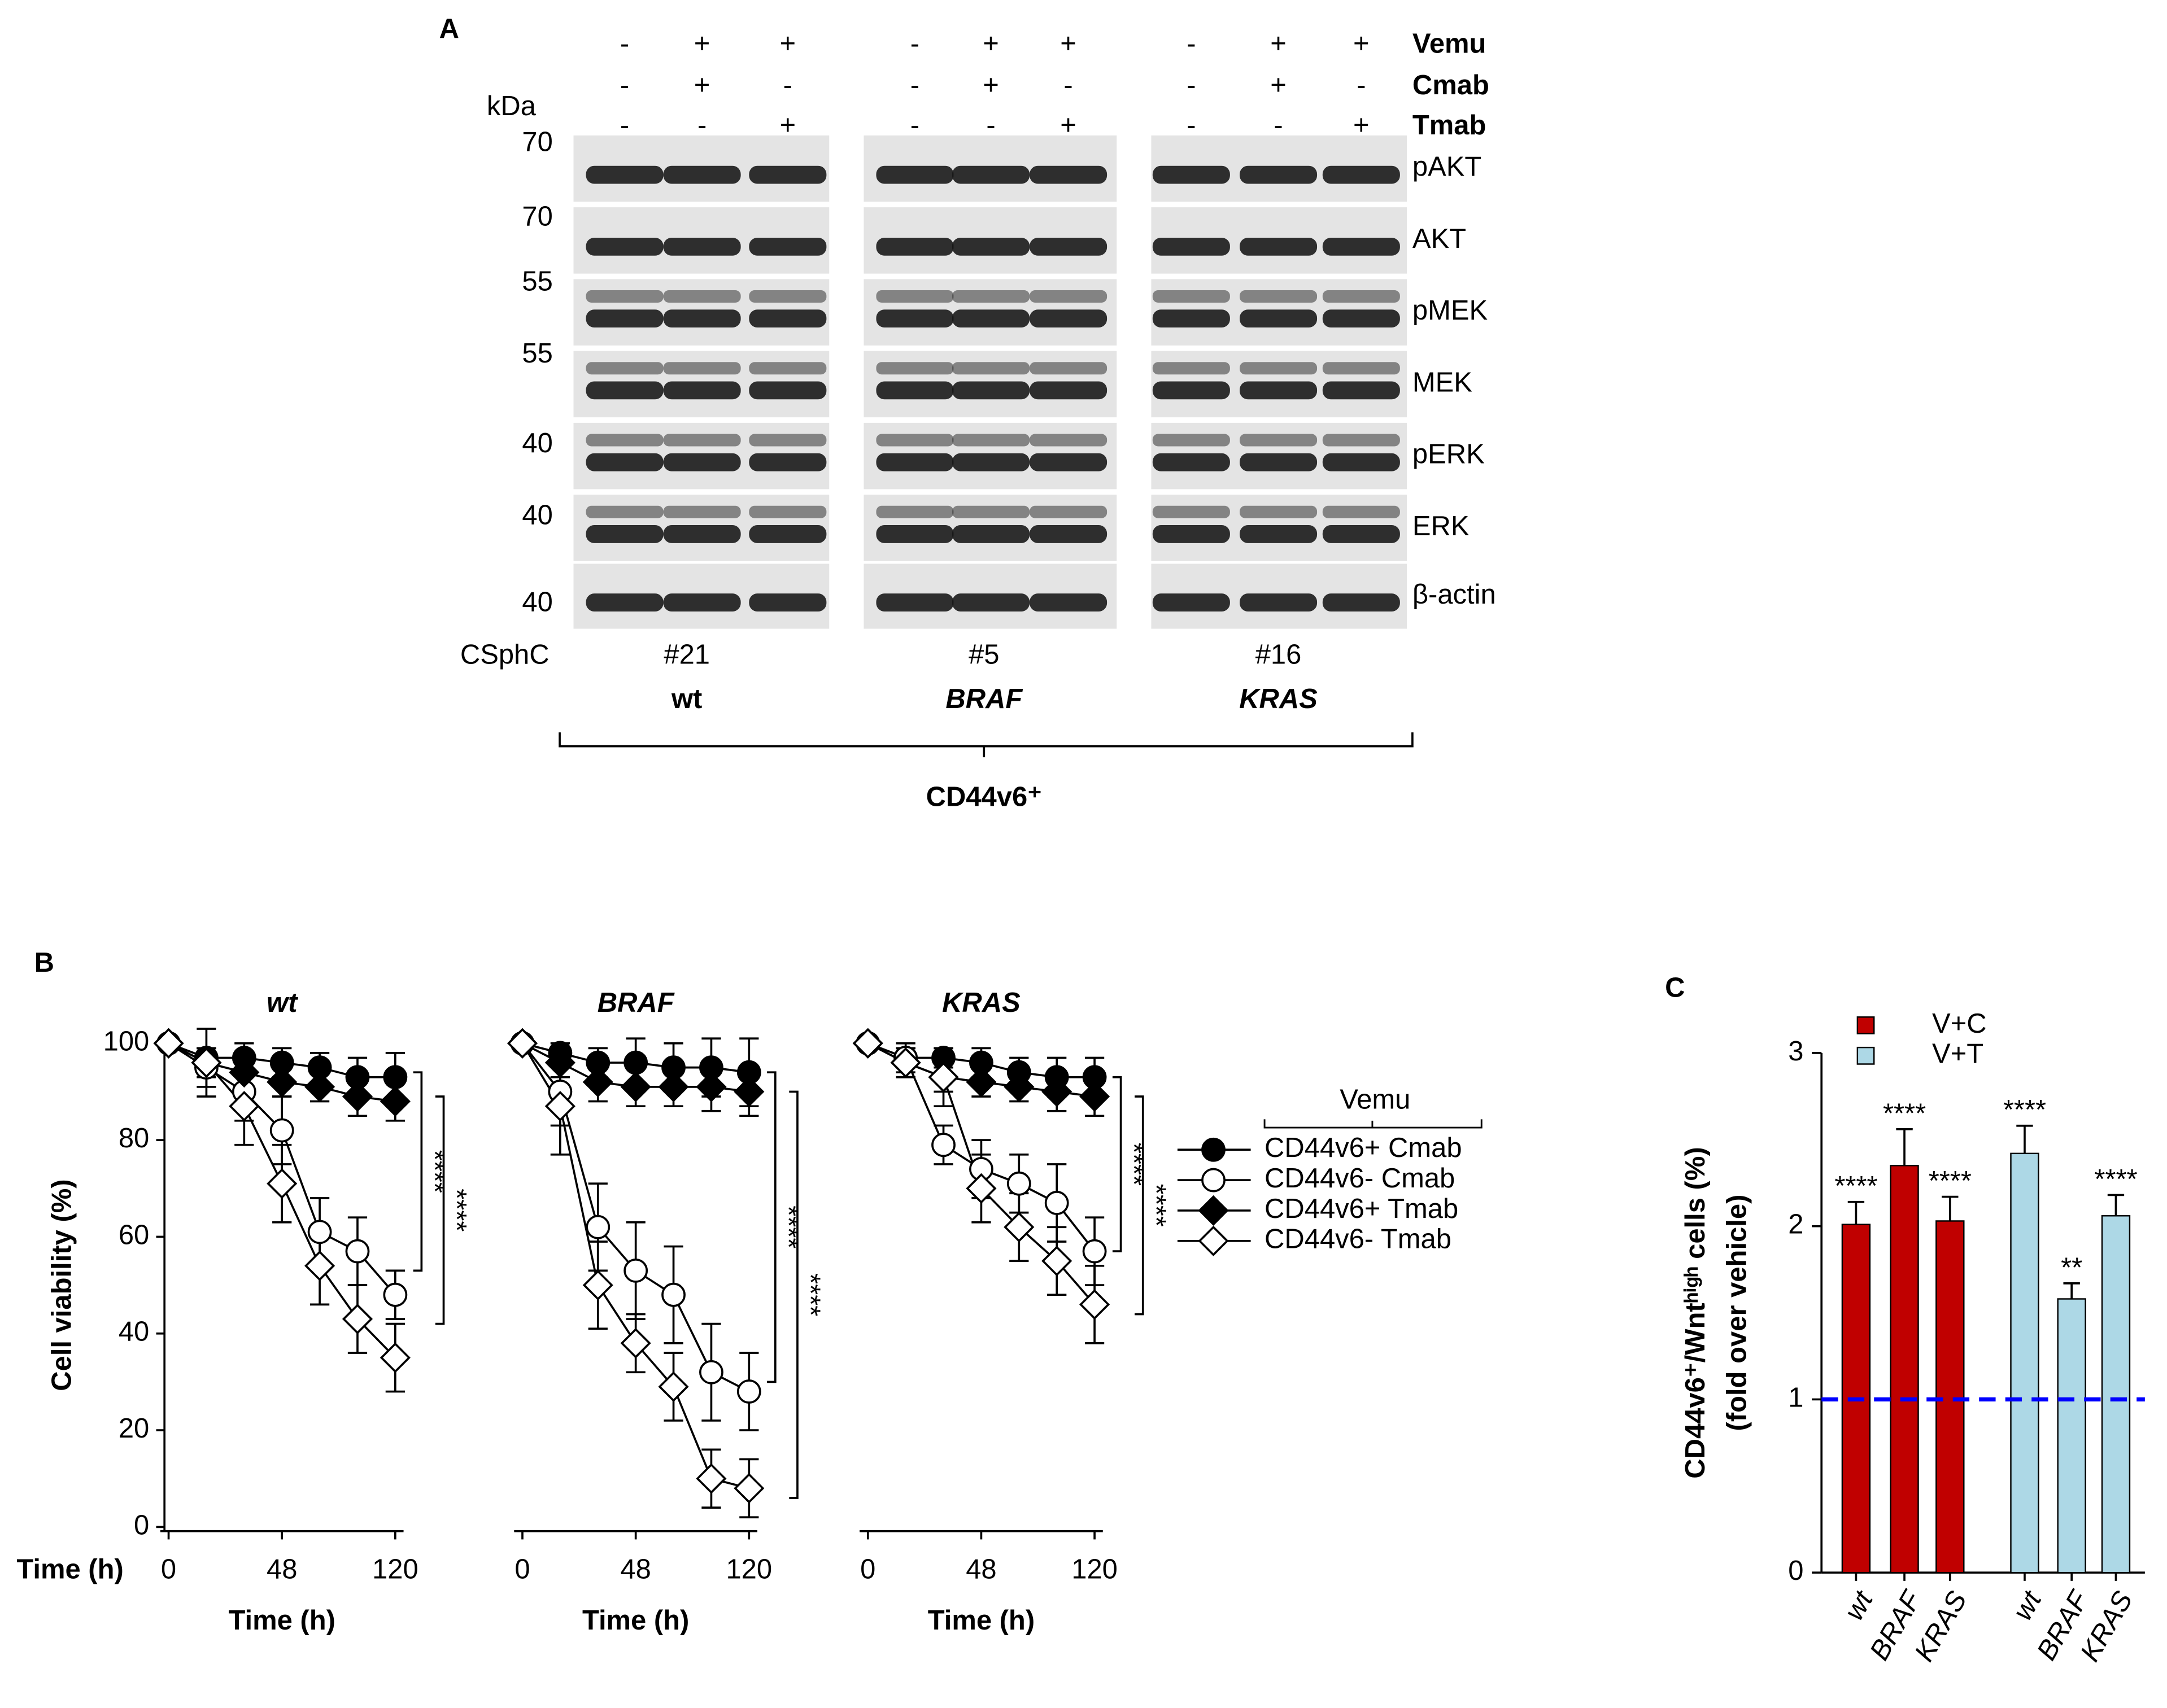  What do you see at coordinates (1450, 310) in the screenshot?
I see `protein-label: pMEK` at bounding box center [1450, 310].